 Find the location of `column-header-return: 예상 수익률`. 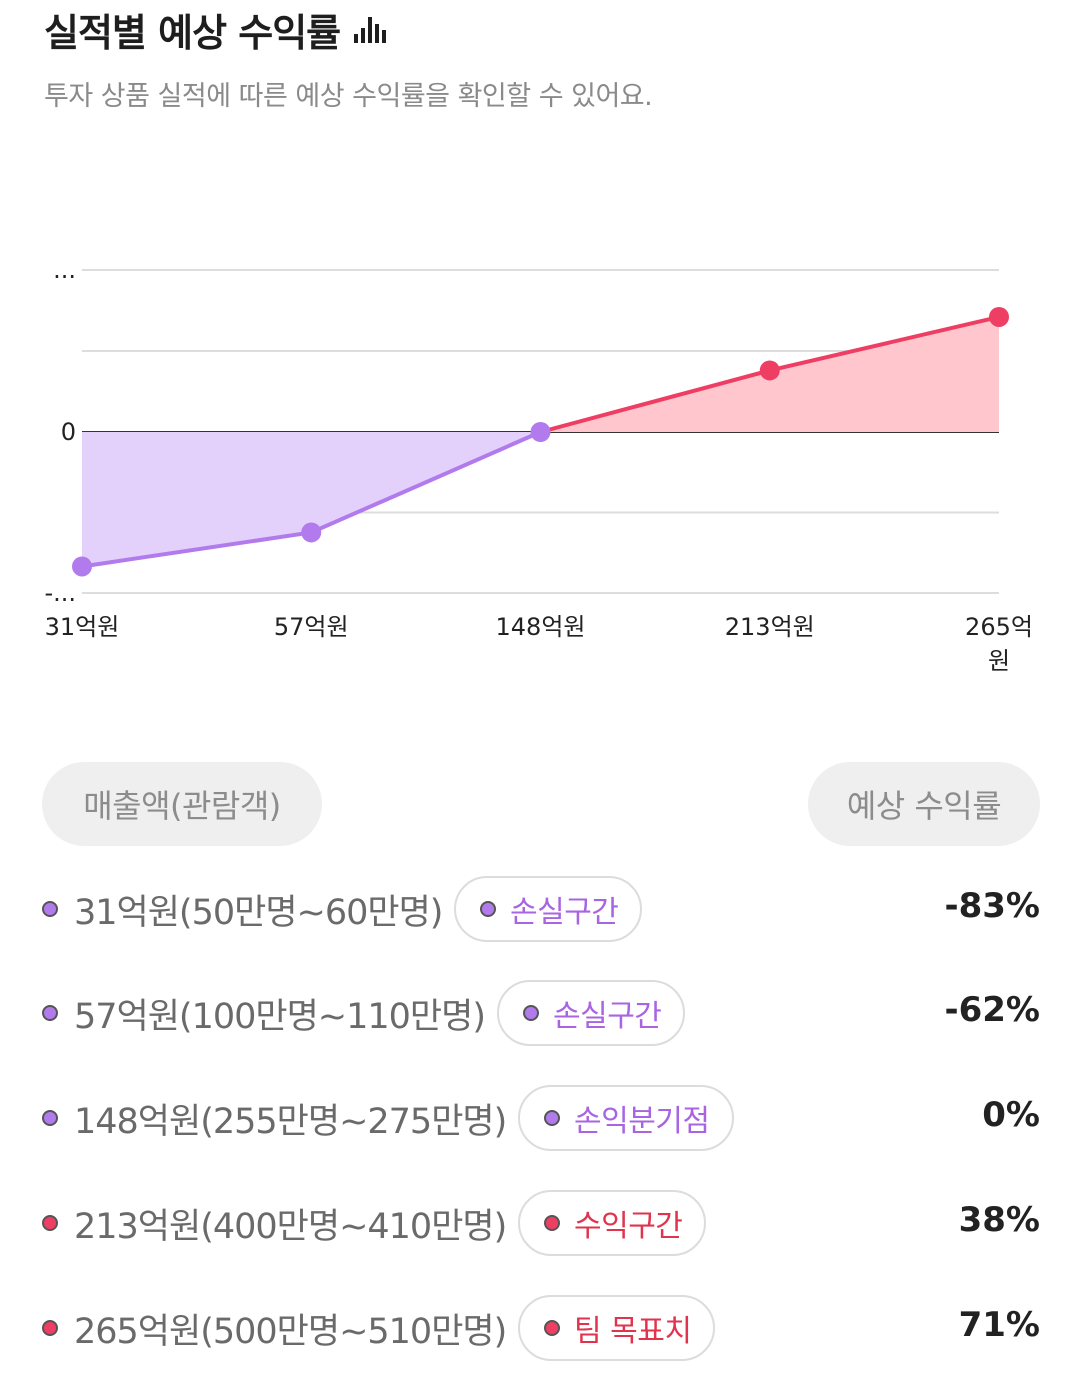

column-header-return: 예상 수익률 is located at coordinates (924, 804).